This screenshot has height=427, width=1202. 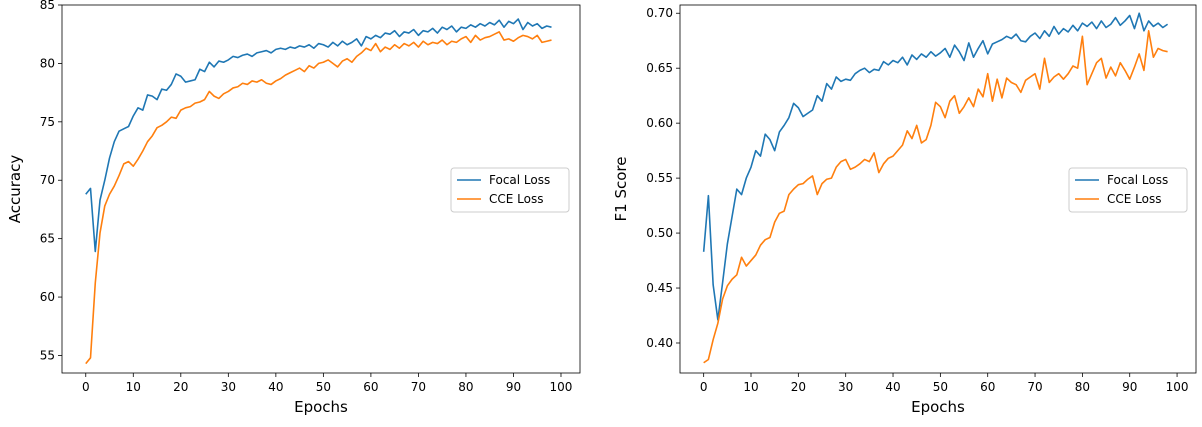 What do you see at coordinates (47, 63) in the screenshot?
I see `y-tick-label: 80` at bounding box center [47, 63].